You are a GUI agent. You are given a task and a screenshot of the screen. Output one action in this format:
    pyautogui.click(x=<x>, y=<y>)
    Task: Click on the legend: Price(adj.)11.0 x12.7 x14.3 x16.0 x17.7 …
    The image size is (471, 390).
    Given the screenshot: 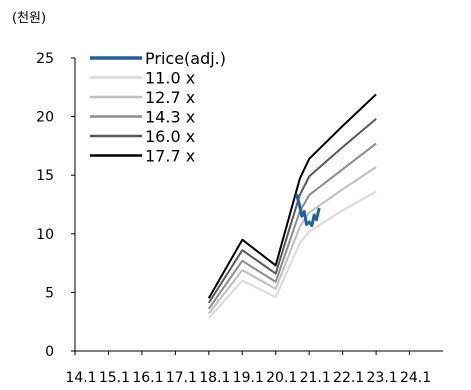 What is the action you would take?
    pyautogui.click(x=158, y=107)
    